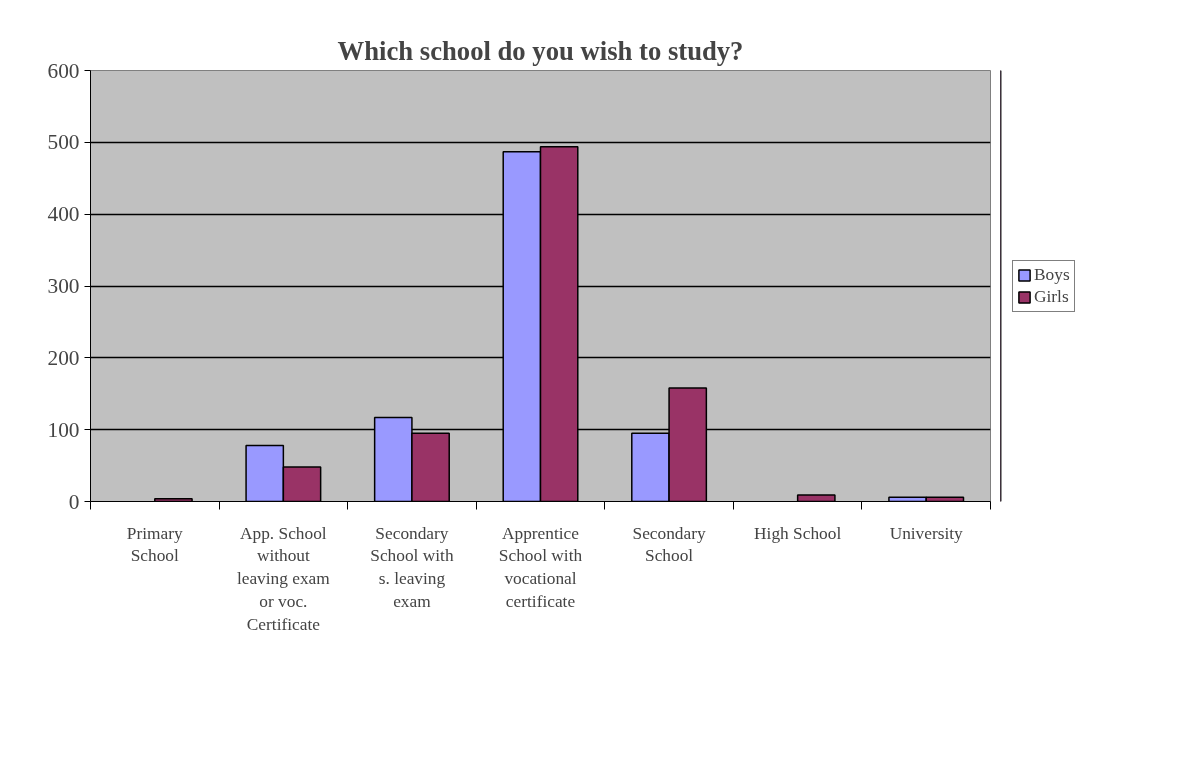 The height and width of the screenshot is (783, 1196). What do you see at coordinates (1051, 296) in the screenshot?
I see `legend-label: Girls` at bounding box center [1051, 296].